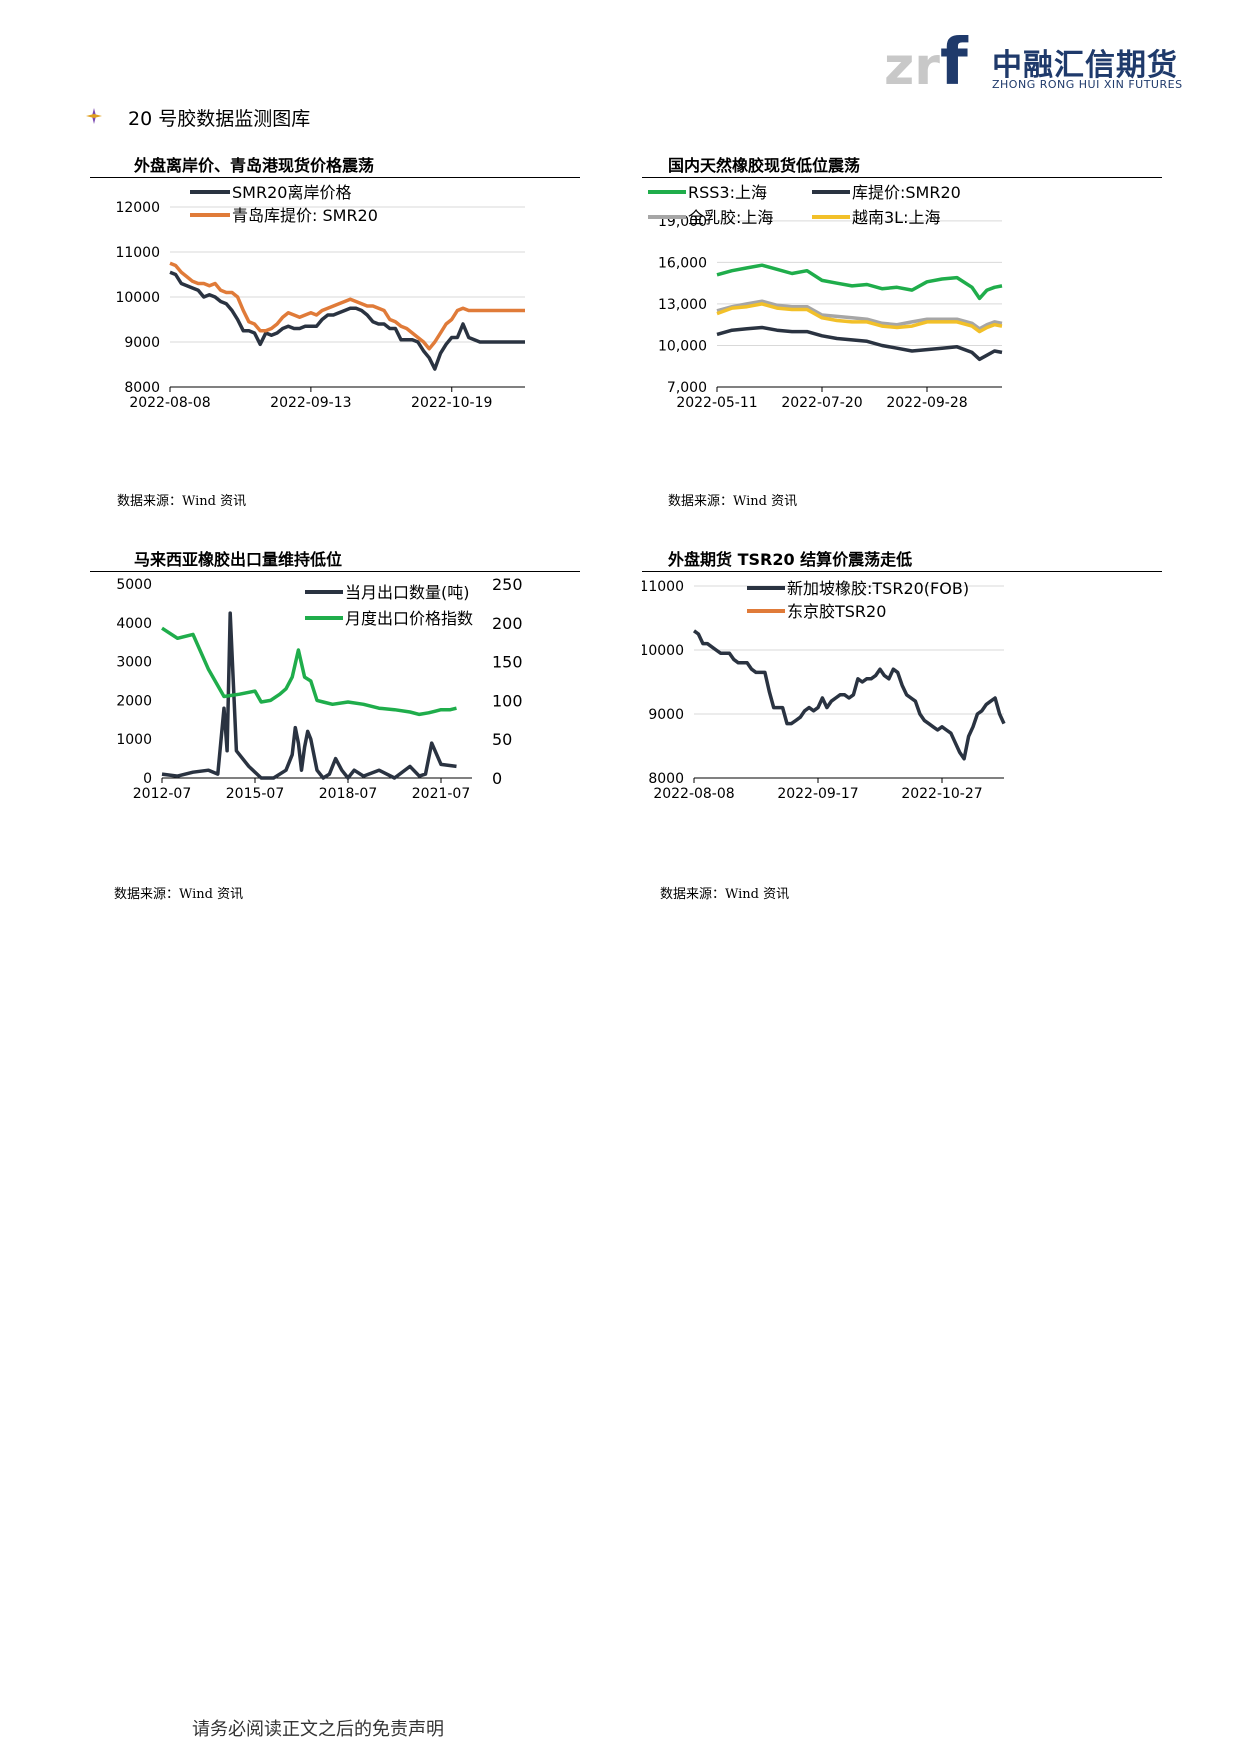 The height and width of the screenshot is (1755, 1241). What do you see at coordinates (727, 192) in the screenshot?
I see `legend-label: RSS3:上海` at bounding box center [727, 192].